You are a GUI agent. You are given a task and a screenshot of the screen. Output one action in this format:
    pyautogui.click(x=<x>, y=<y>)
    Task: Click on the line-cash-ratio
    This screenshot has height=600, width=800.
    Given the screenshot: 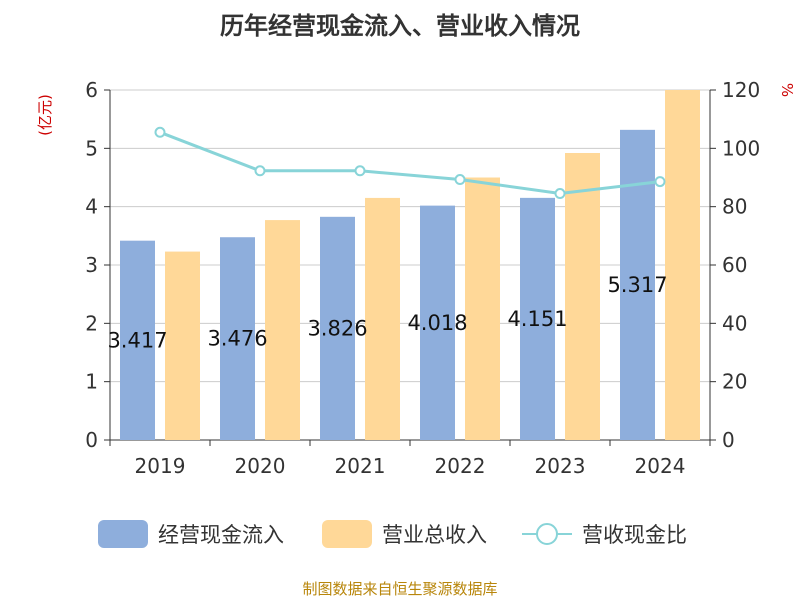 What is the action you would take?
    pyautogui.click(x=410, y=163)
    